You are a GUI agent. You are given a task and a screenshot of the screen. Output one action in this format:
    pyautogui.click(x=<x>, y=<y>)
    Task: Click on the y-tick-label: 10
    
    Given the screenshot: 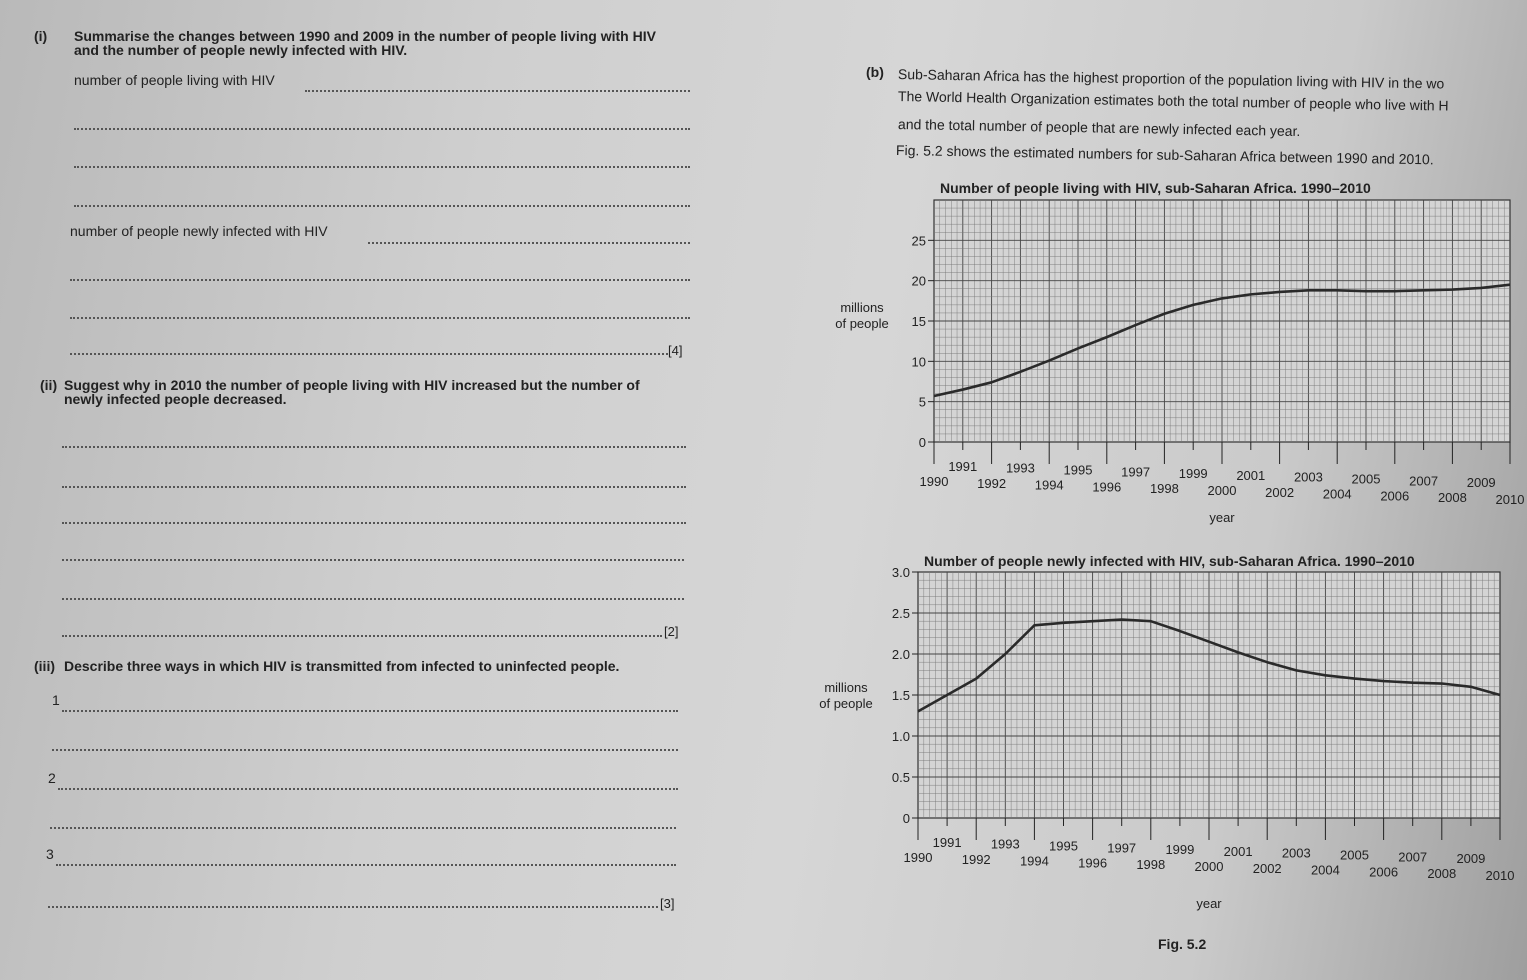 What is the action you would take?
    pyautogui.click(x=919, y=361)
    